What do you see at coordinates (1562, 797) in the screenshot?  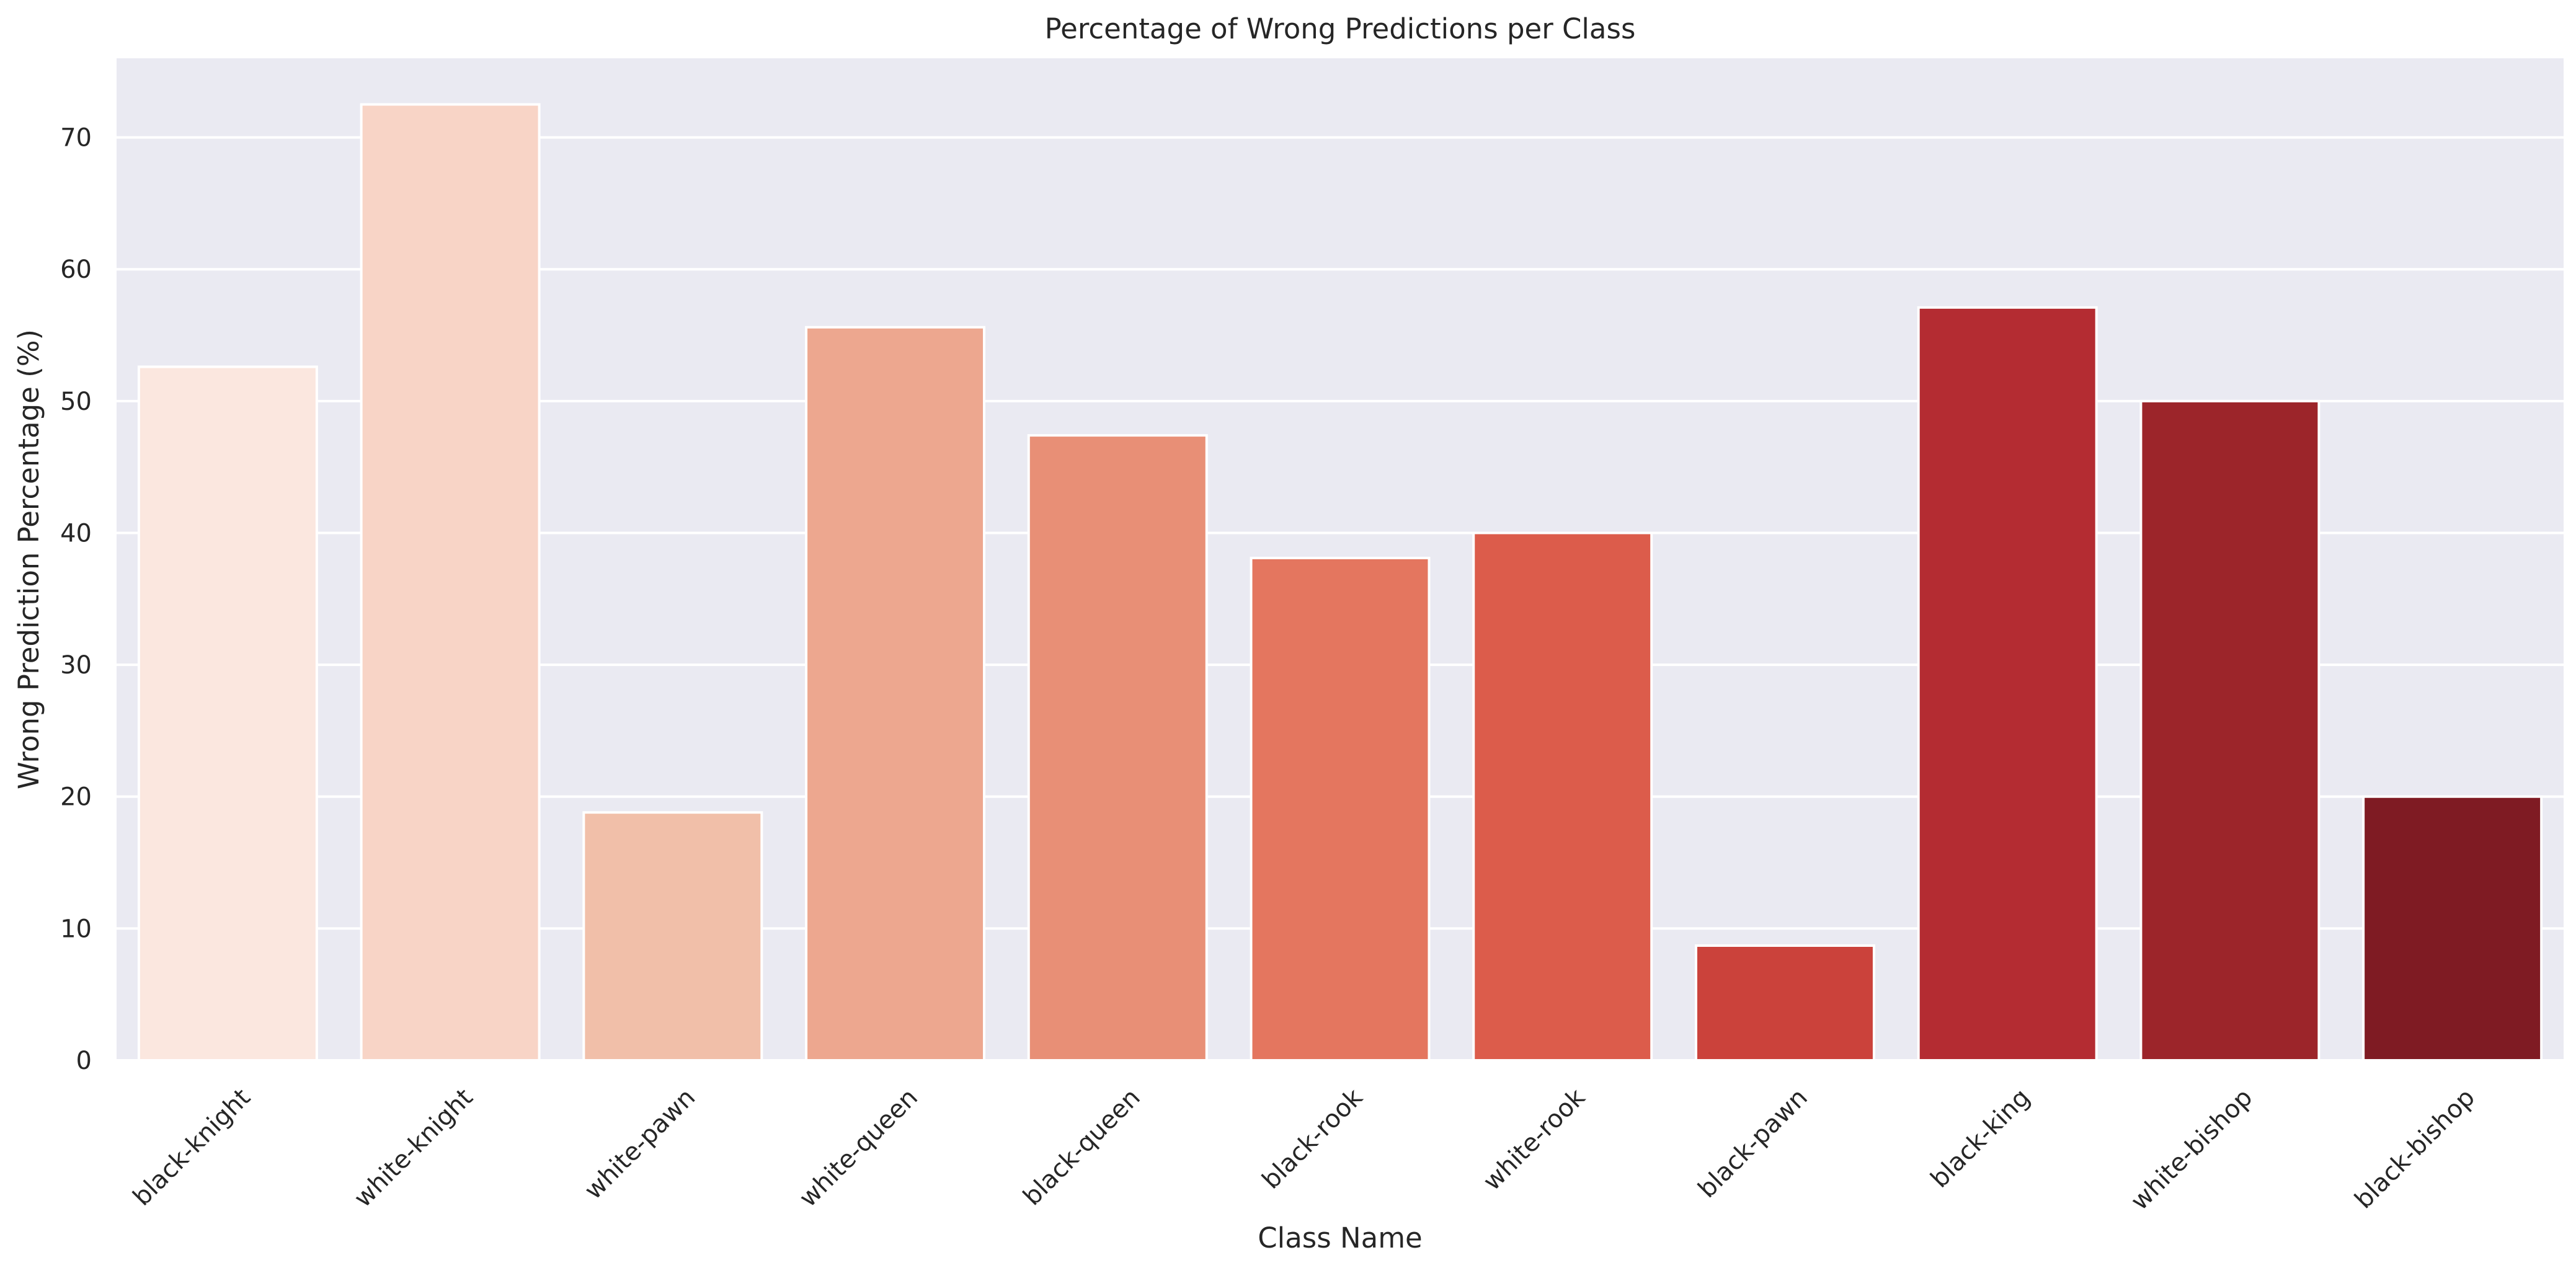 I see `bar-white-rook` at bounding box center [1562, 797].